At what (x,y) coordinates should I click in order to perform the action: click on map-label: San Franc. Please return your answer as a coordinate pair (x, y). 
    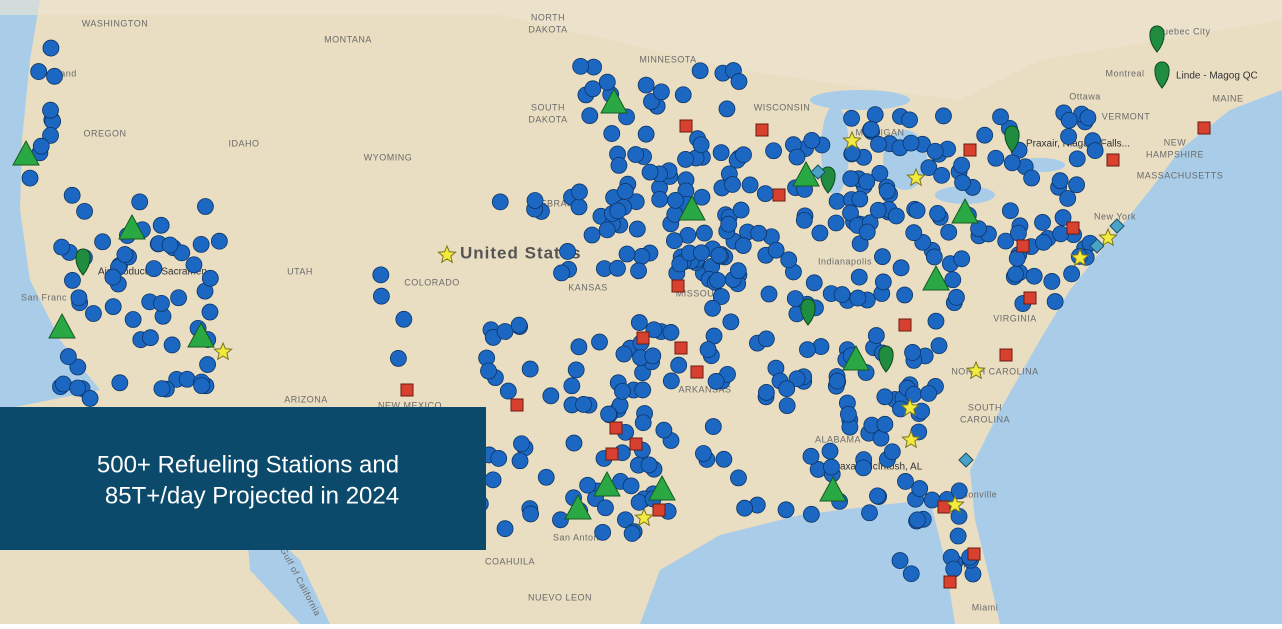
    Looking at the image, I should click on (44, 297).